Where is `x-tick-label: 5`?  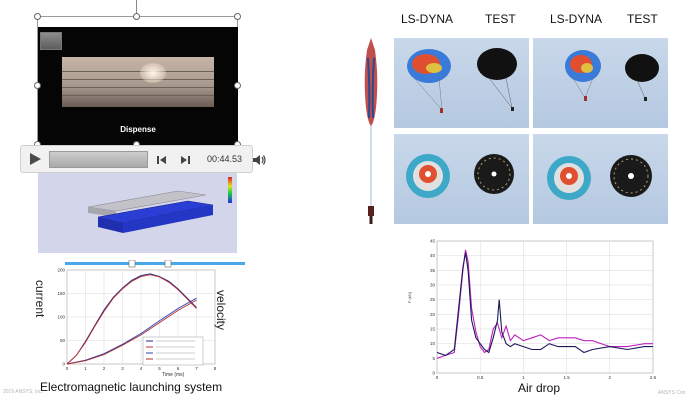
x-tick-label: 5 is located at coordinates (159, 368).